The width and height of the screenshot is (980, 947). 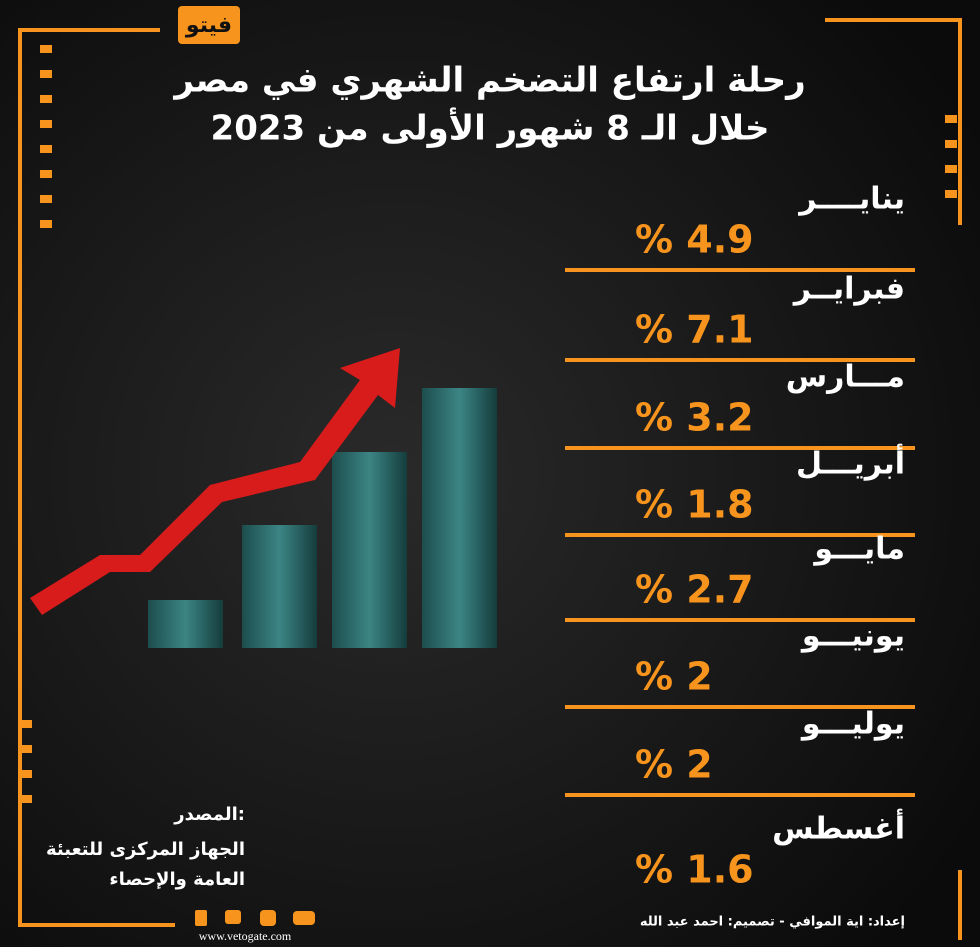 What do you see at coordinates (858, 549) in the screenshot?
I see `month: مايـــو` at bounding box center [858, 549].